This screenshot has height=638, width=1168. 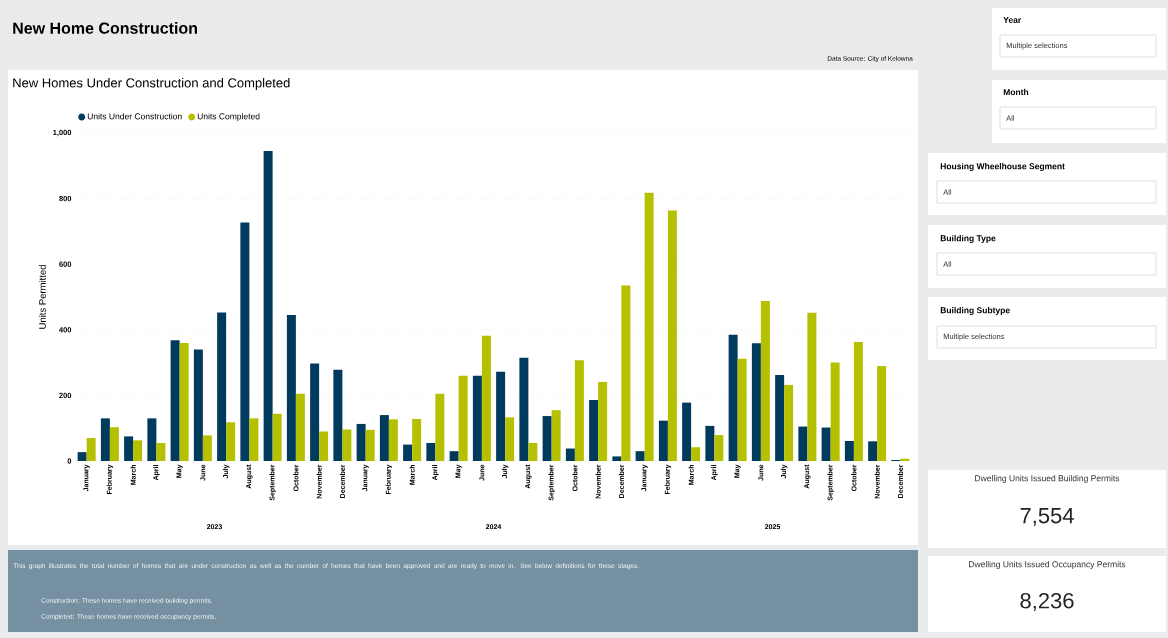 What do you see at coordinates (151, 84) in the screenshot?
I see `chart-title: New Homes Under Construction and Completed` at bounding box center [151, 84].